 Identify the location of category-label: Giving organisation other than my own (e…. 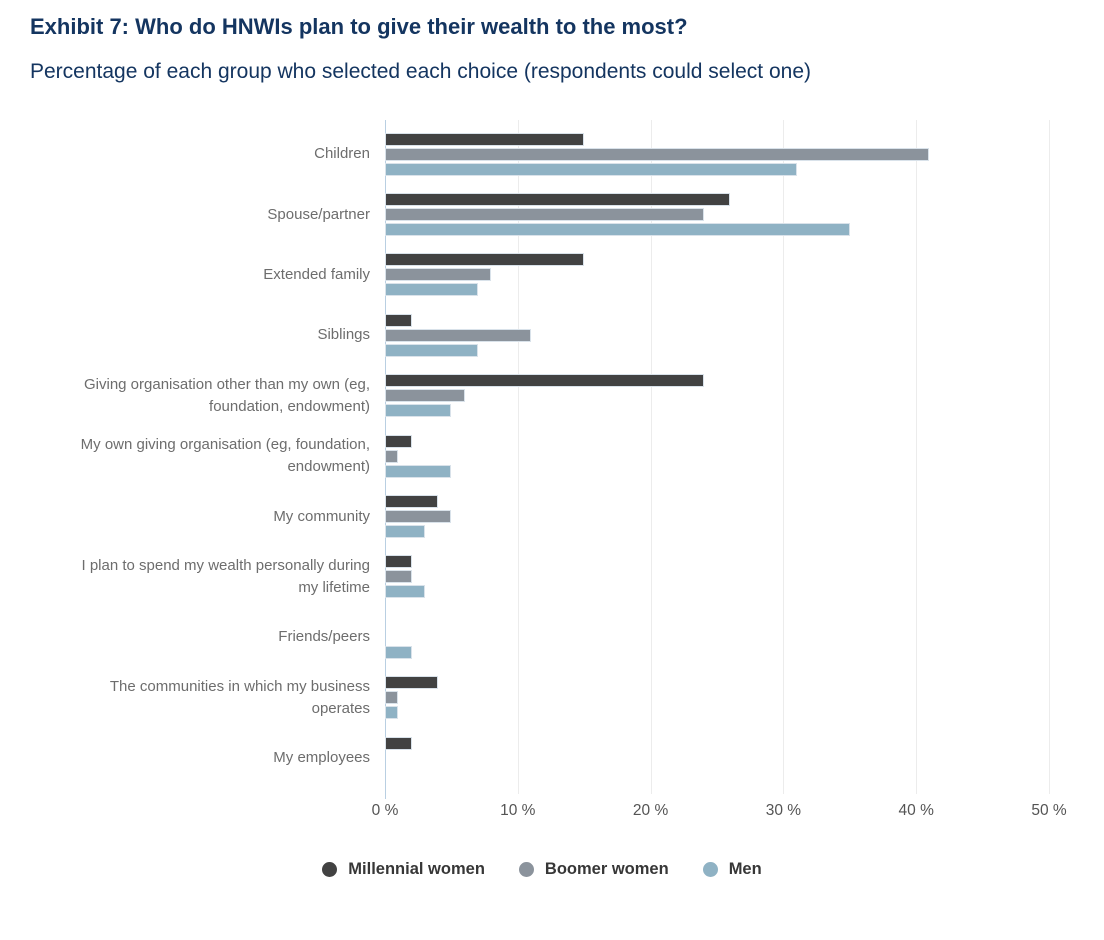
(227, 395).